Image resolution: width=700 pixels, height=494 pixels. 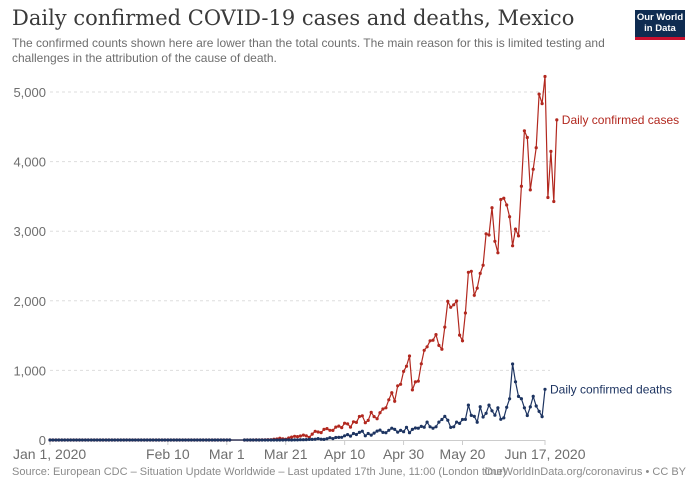 I want to click on y-tick-label: 4,000, so click(x=29, y=162).